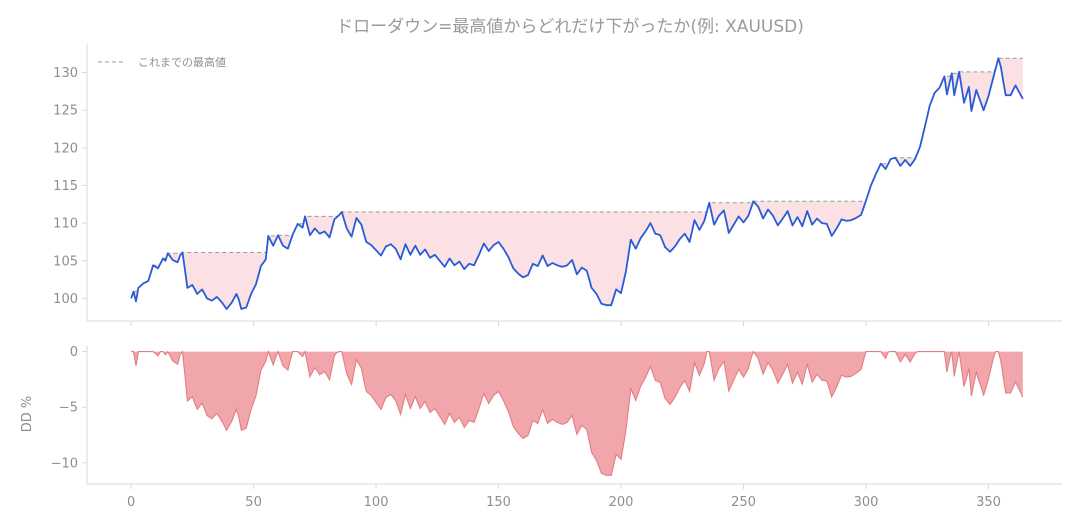 This screenshot has width=1080, height=528. Describe the element at coordinates (574, 496) in the screenshot. I see `drawdown-x-axis: 0 50 100 150 200 250 300 350` at that location.